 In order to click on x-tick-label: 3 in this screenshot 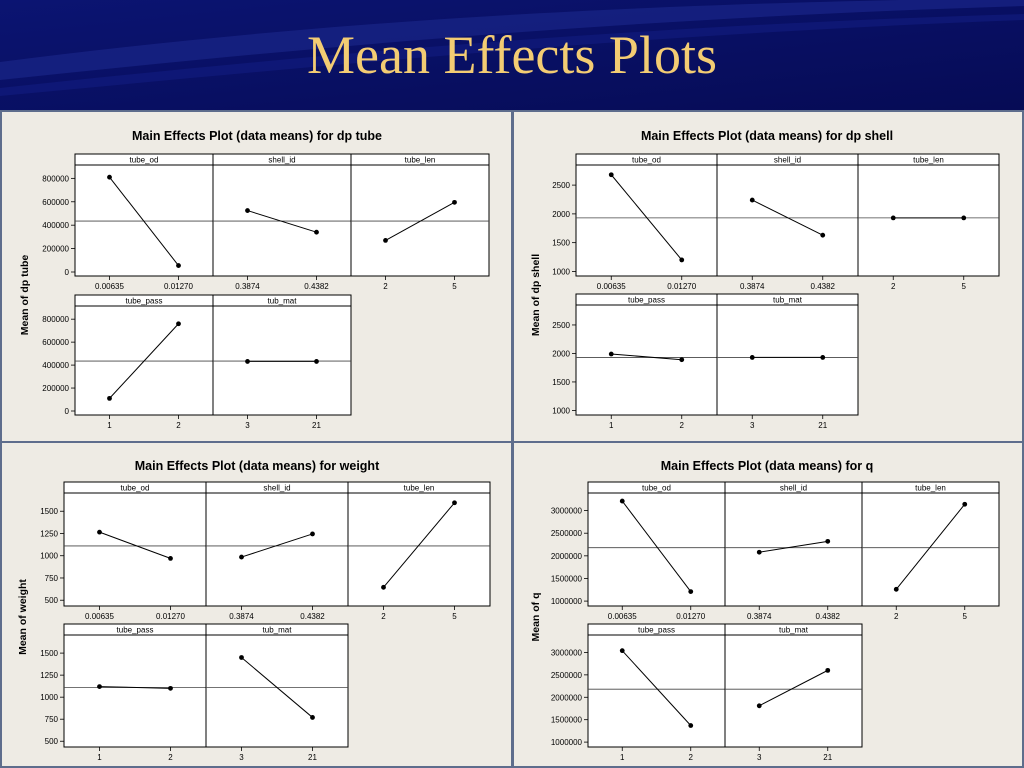, I will do `click(247, 425)`.